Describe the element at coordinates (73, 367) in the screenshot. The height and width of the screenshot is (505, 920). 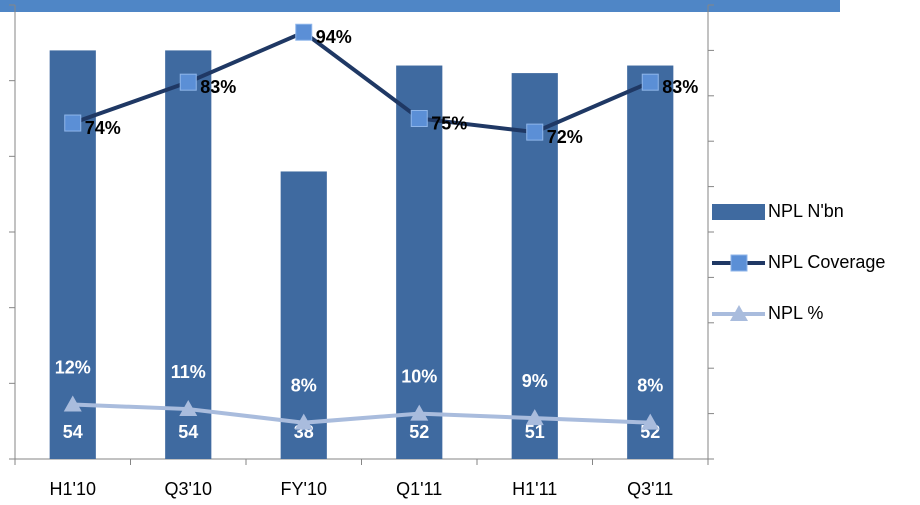
I see `data-label: 12%` at that location.